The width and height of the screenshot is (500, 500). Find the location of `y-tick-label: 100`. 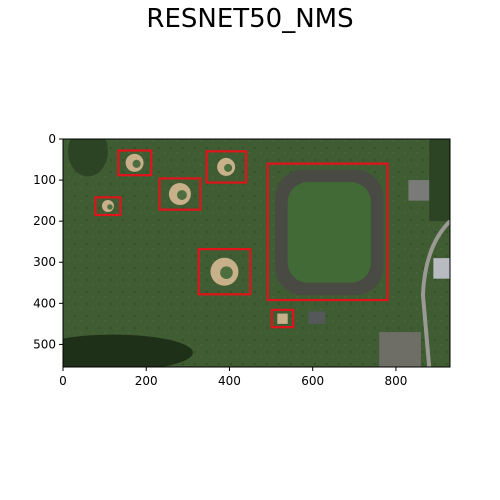

y-tick-label: 100 is located at coordinates (44, 180).